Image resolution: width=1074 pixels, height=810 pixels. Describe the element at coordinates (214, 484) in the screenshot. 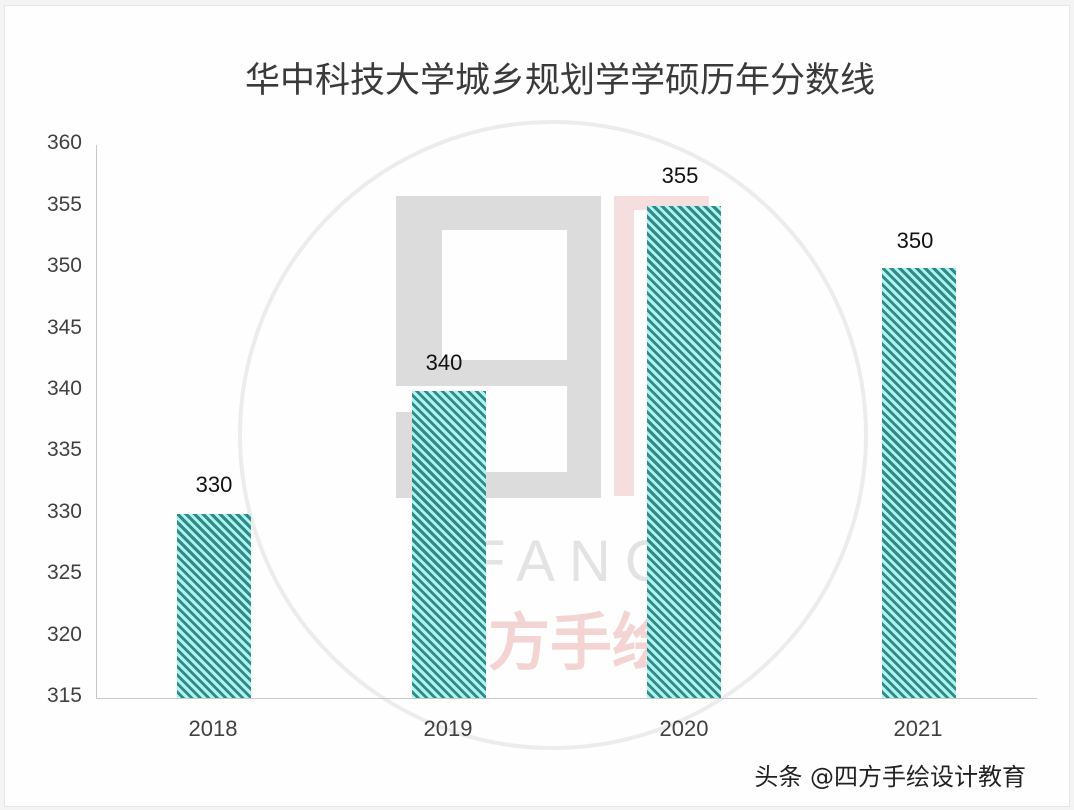

I see `bar-value-label: 330` at that location.